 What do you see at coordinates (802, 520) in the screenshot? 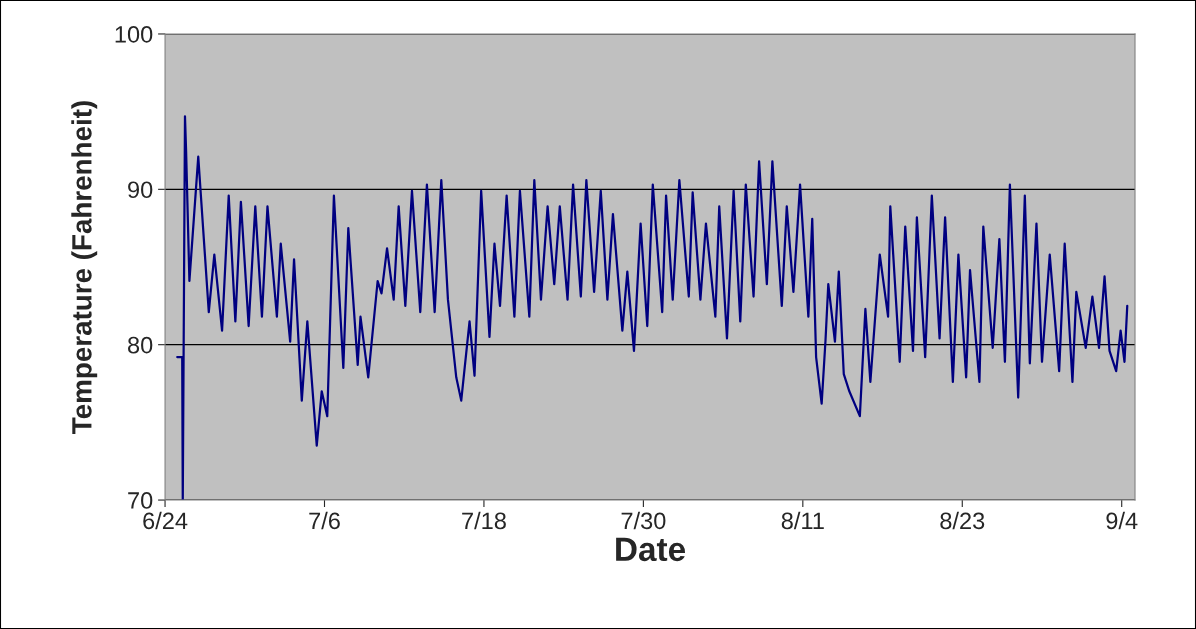
I see `x-tick-label: 8/11` at bounding box center [802, 520].